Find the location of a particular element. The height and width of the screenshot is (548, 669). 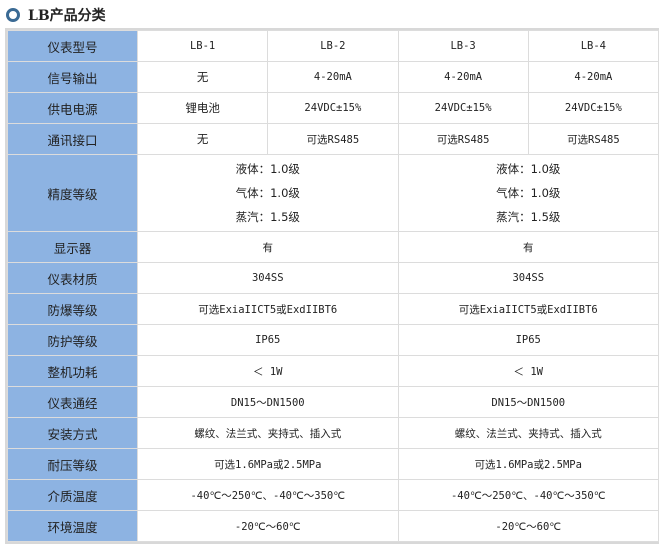

row-label: 显示器 is located at coordinates (72, 247).